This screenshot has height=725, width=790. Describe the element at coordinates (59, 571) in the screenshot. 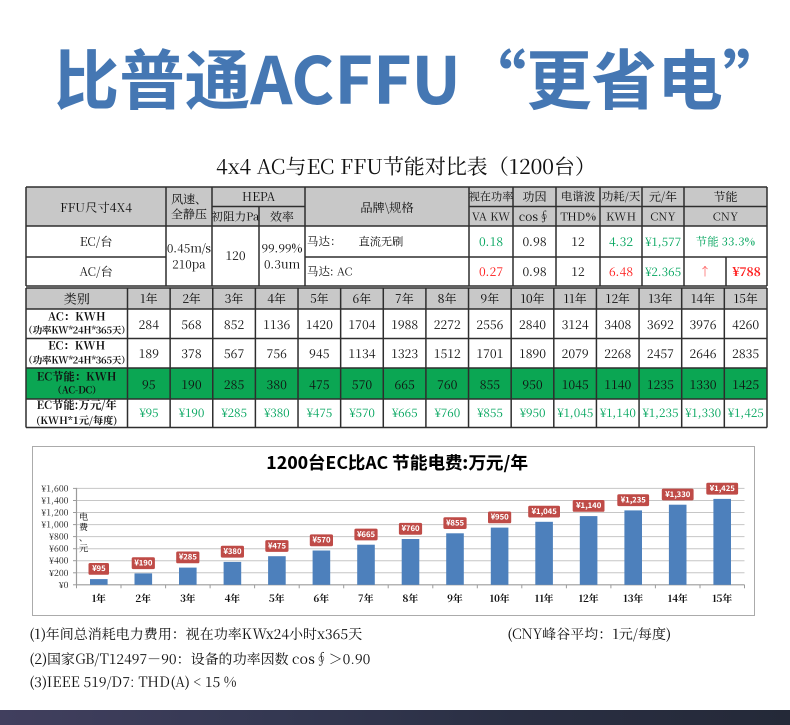

I see `svg-text: ¥200` at that location.